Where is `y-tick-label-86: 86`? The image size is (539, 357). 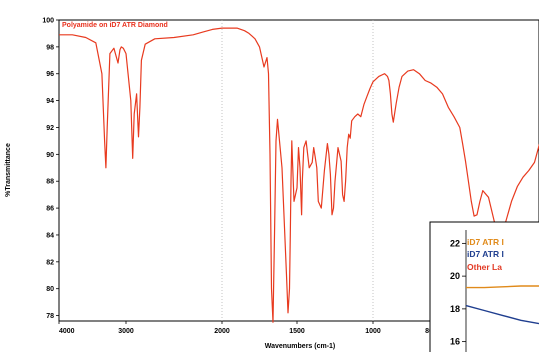 y-tick-label-86: 86 is located at coordinates (50, 209).